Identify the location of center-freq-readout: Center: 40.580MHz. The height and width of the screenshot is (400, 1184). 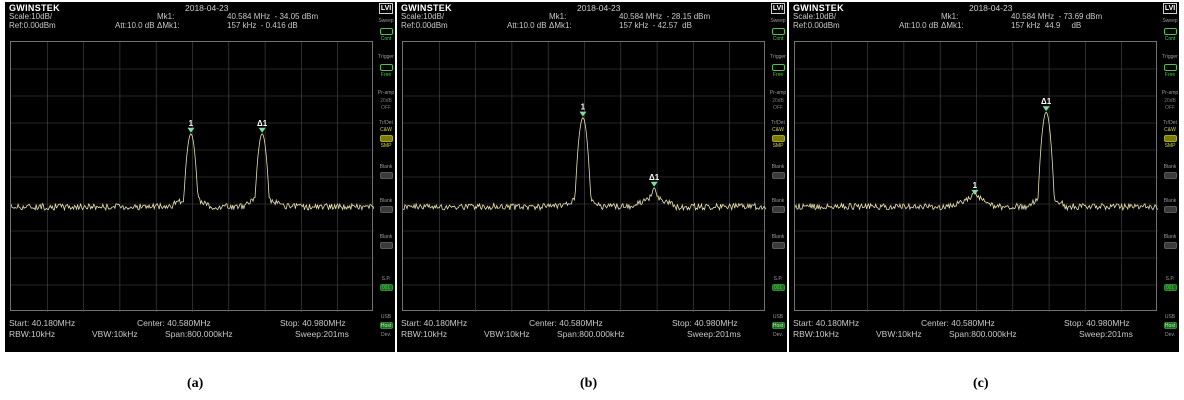
(958, 323).